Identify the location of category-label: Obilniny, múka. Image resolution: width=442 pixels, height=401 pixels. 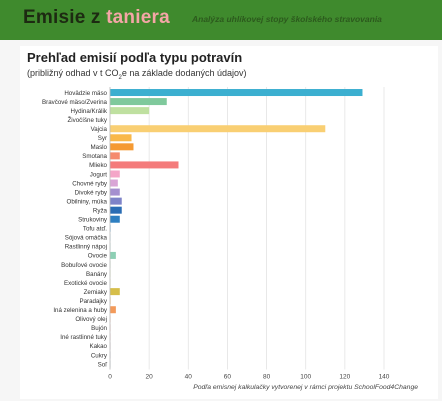
(87, 201).